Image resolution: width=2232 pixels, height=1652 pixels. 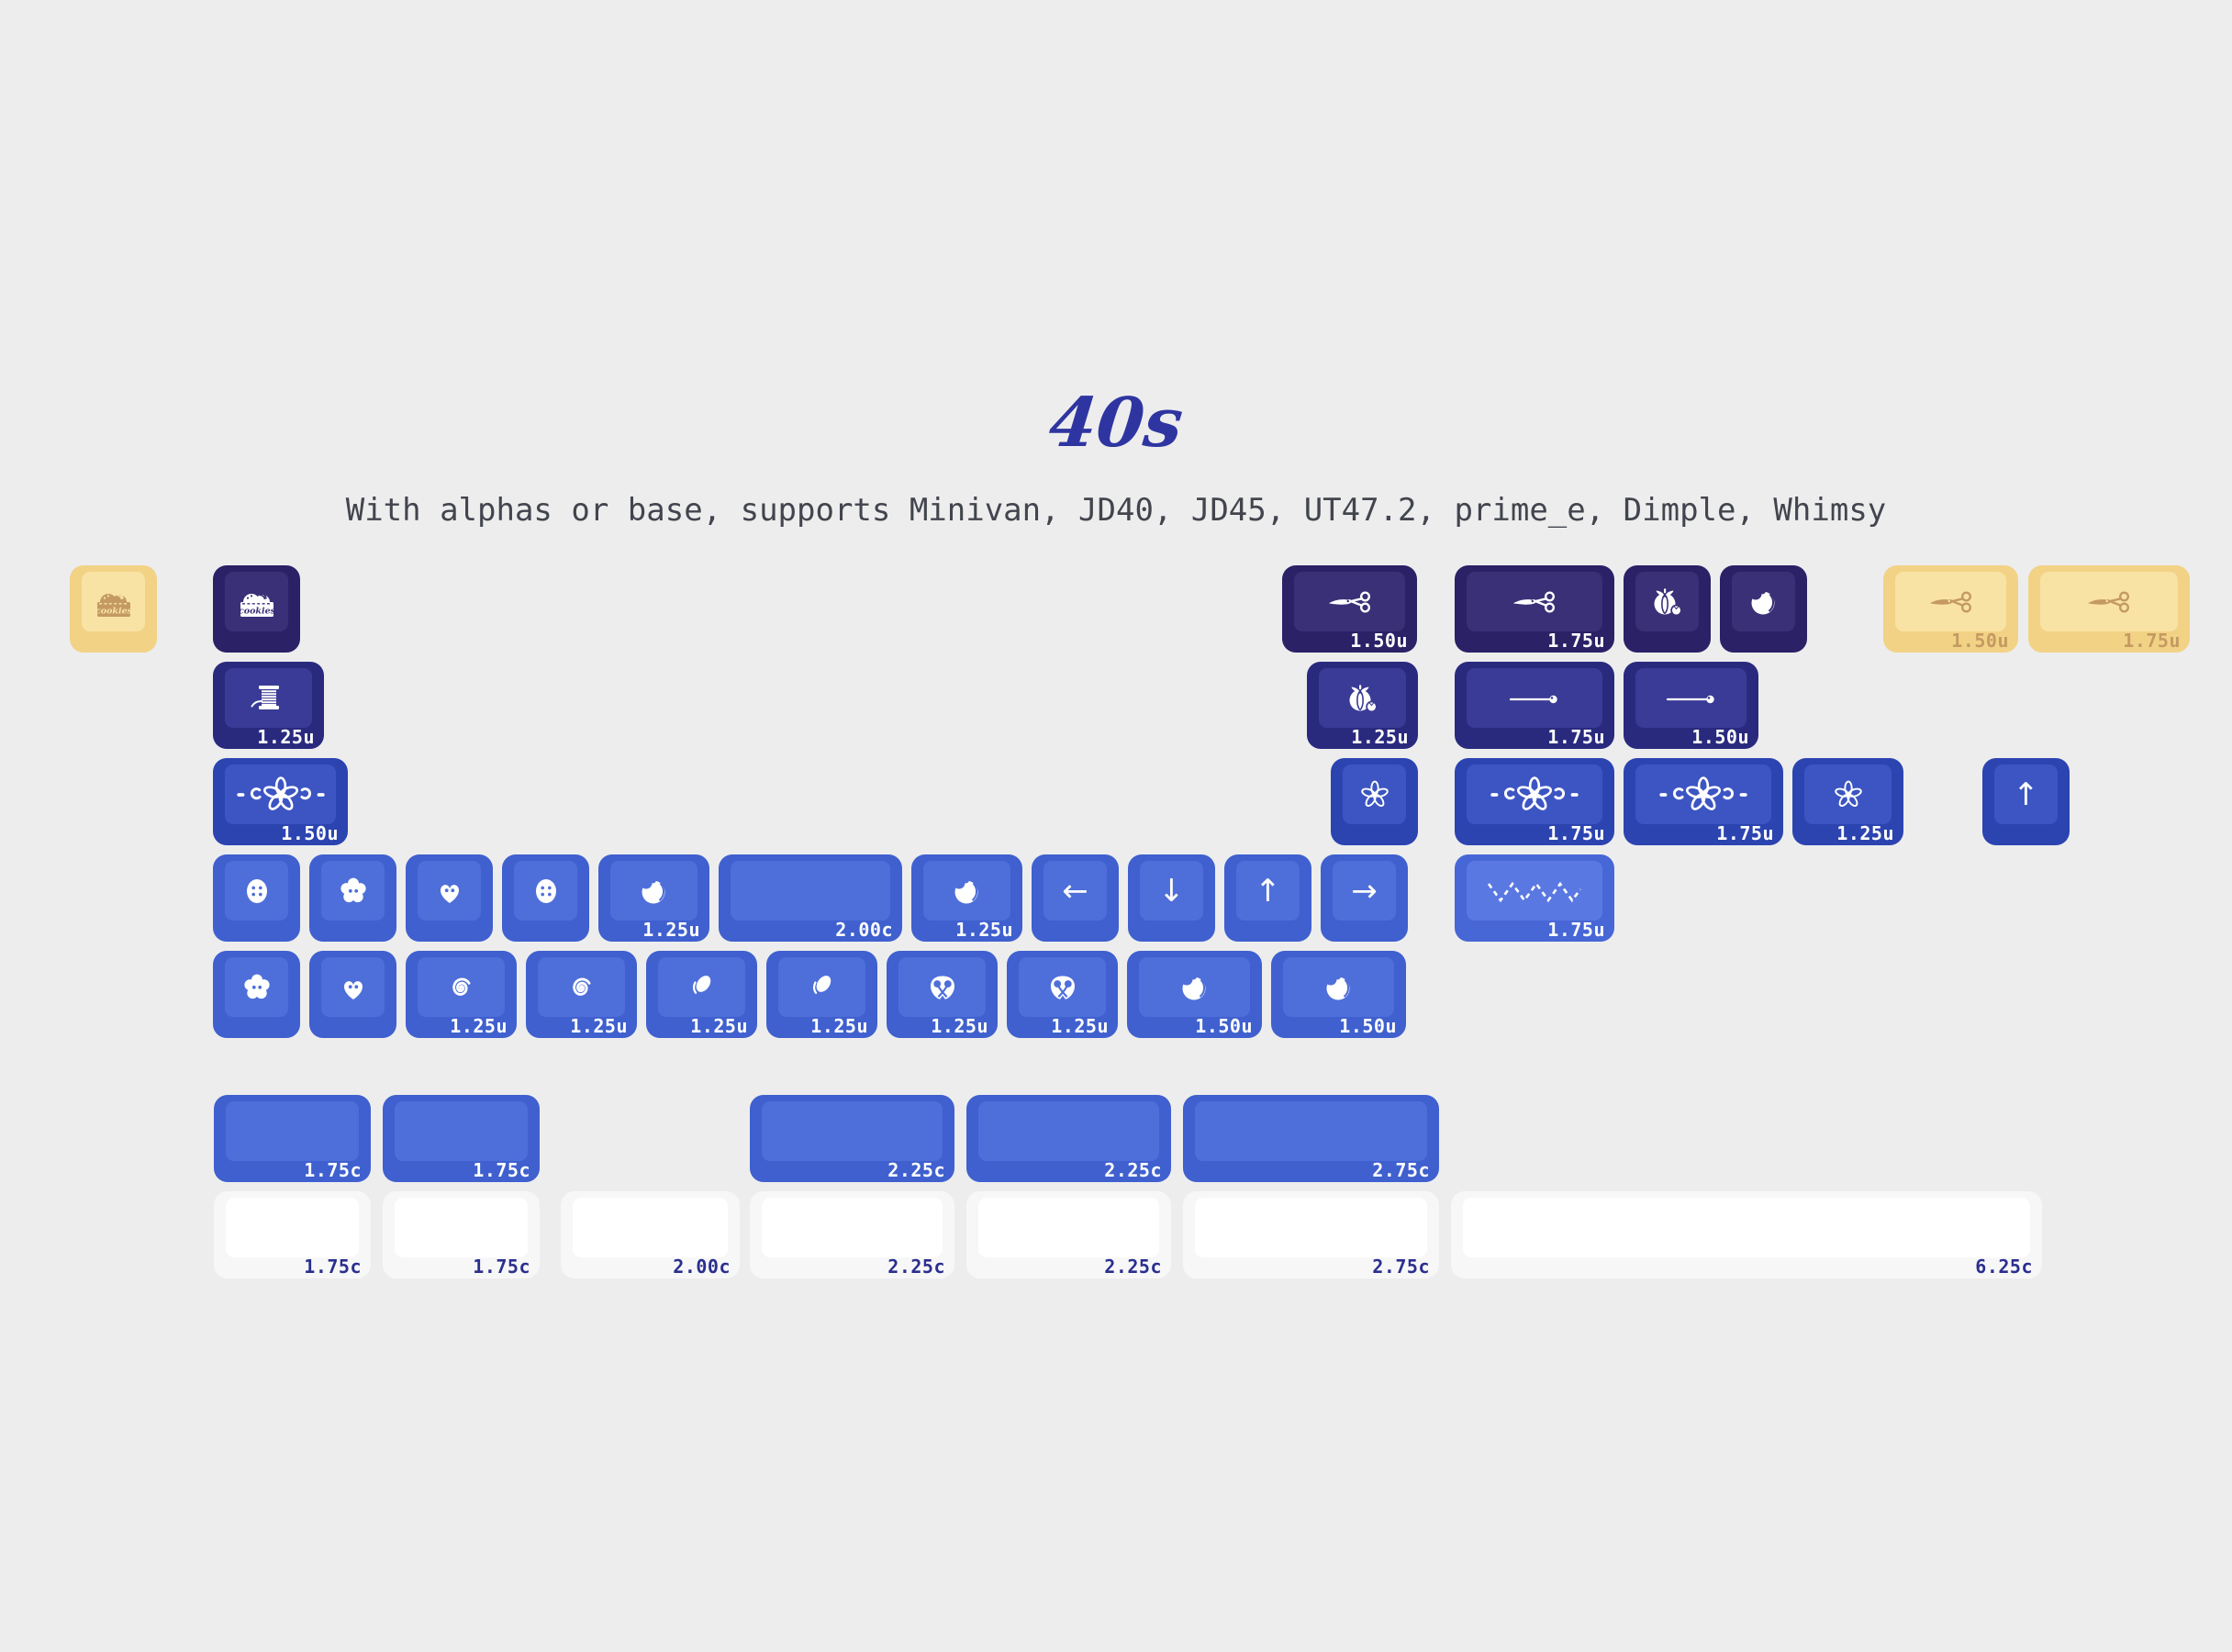 I want to click on keycap-button-flower, so click(x=256, y=995).